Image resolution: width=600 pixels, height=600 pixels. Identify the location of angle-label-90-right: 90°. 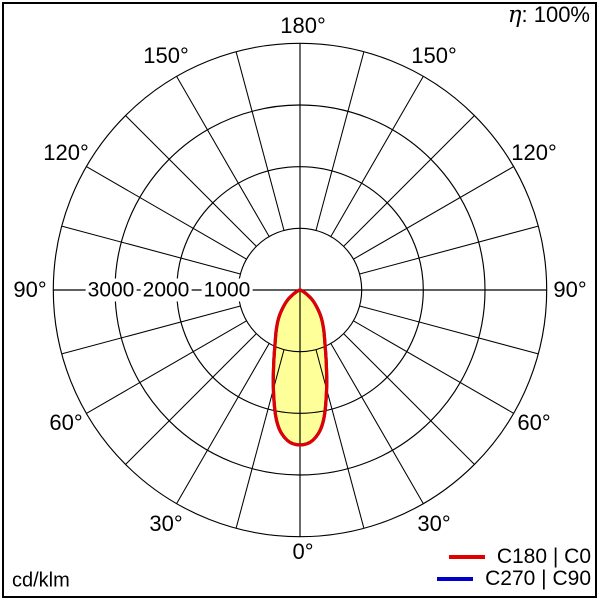
(570, 289).